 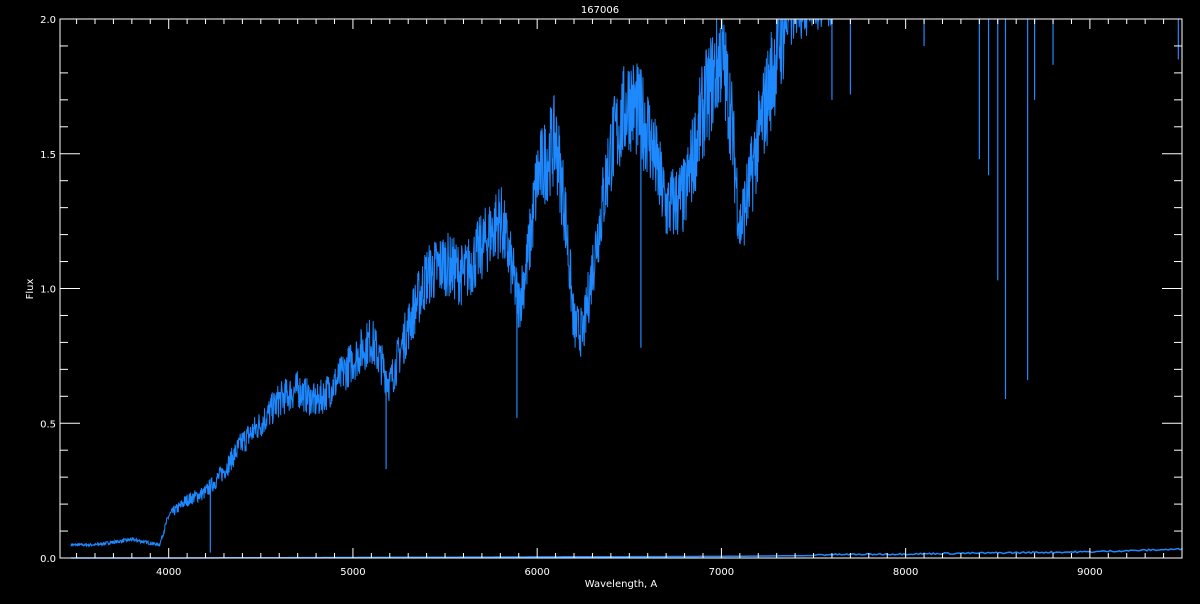 I want to click on x-tick-label: 9000, so click(x=1089, y=572).